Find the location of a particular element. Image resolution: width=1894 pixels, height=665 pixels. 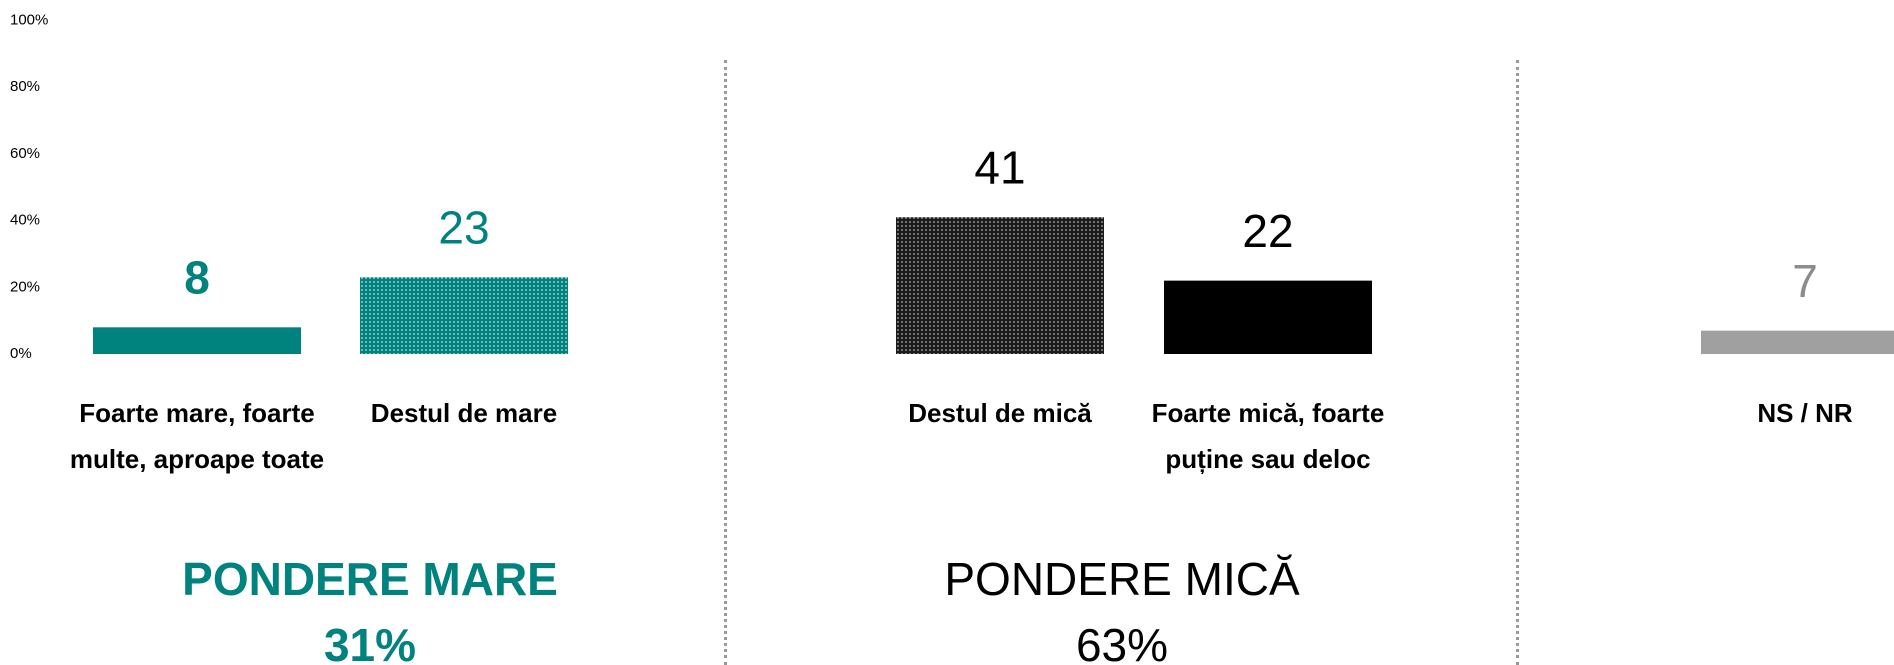

value-label: 8 is located at coordinates (197, 277).